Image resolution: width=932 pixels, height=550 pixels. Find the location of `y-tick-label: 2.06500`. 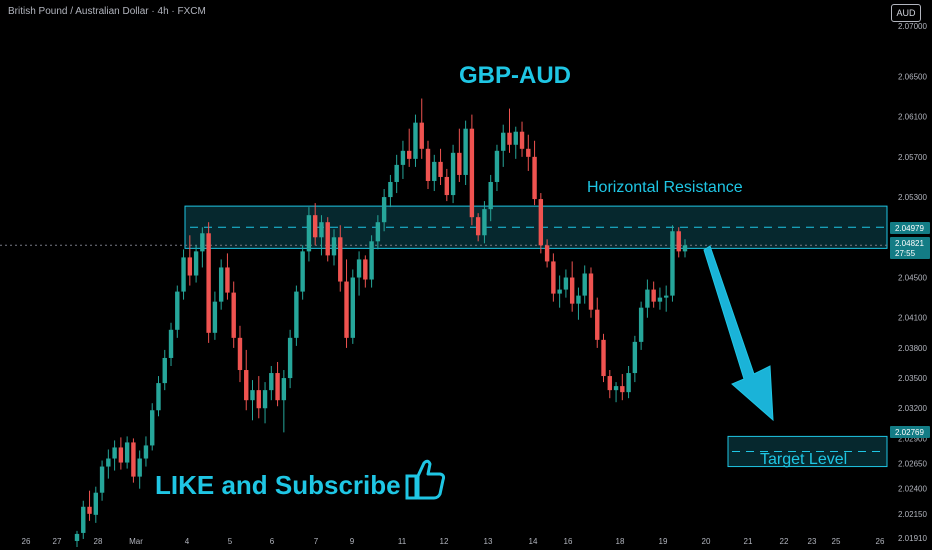

y-tick-label: 2.06500 is located at coordinates (912, 76).